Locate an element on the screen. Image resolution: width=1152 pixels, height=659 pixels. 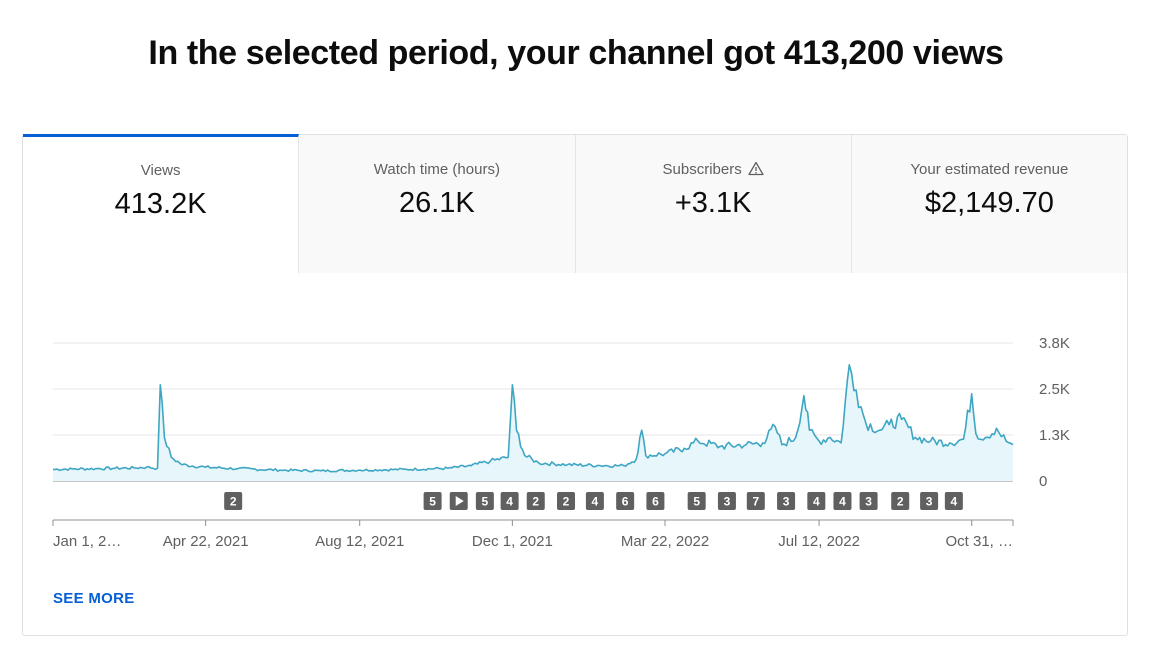
y-tick-label: 3.8K is located at coordinates (1054, 343).